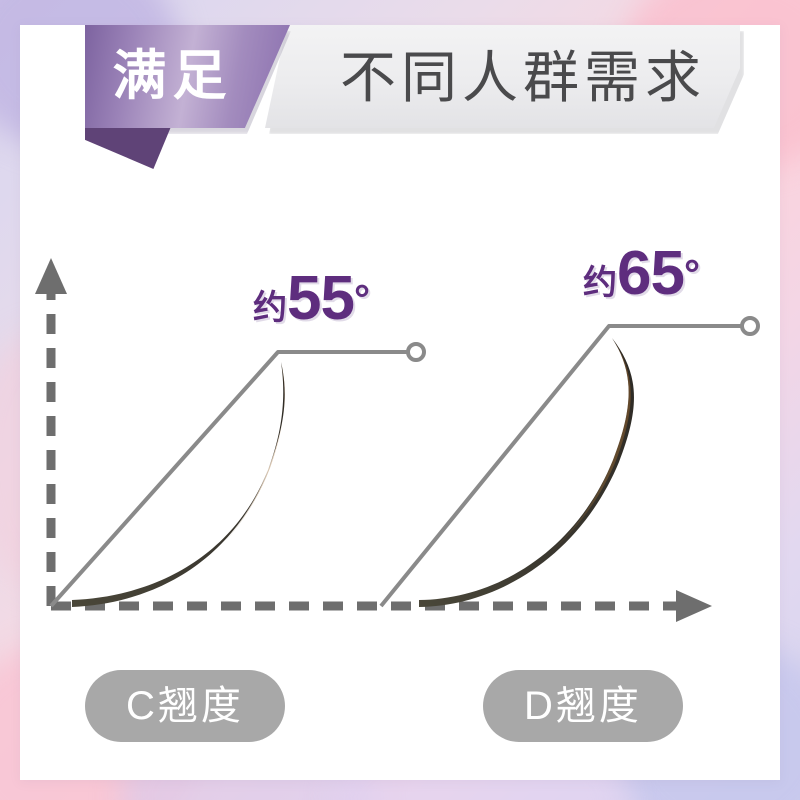 The image size is (800, 800). I want to click on d-angle-prefix: 约, so click(600, 283).